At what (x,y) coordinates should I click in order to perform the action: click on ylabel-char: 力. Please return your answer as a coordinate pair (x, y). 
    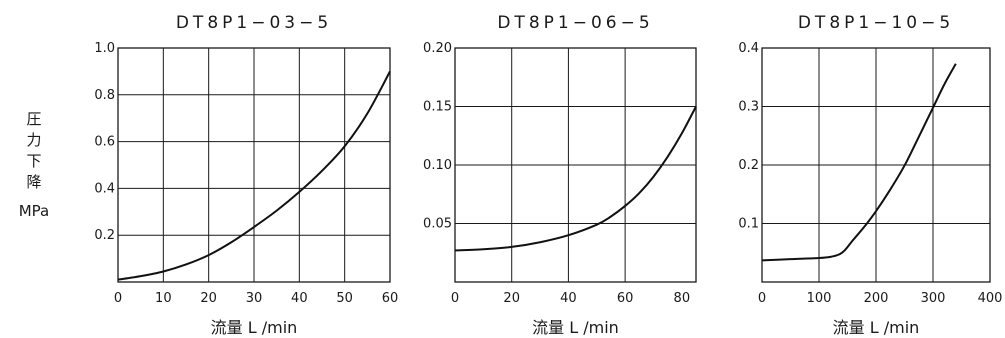
    Looking at the image, I should click on (33, 140).